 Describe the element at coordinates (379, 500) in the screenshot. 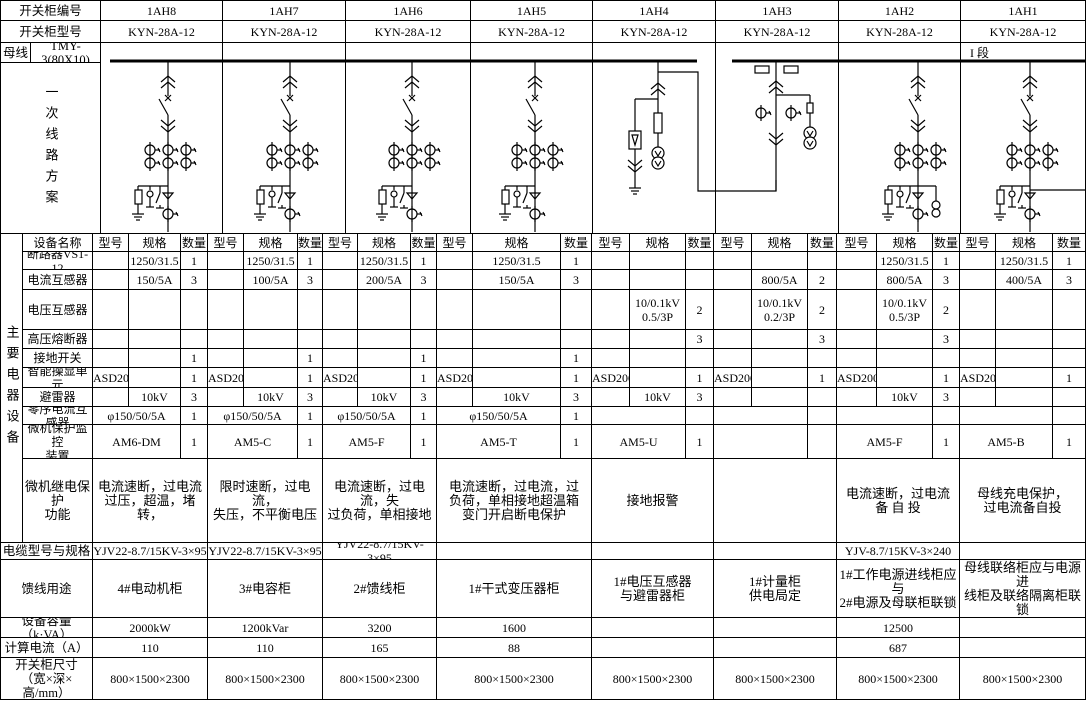

I see `protection-function: 电流速断，过电流，失 过负荷，单相接地` at that location.